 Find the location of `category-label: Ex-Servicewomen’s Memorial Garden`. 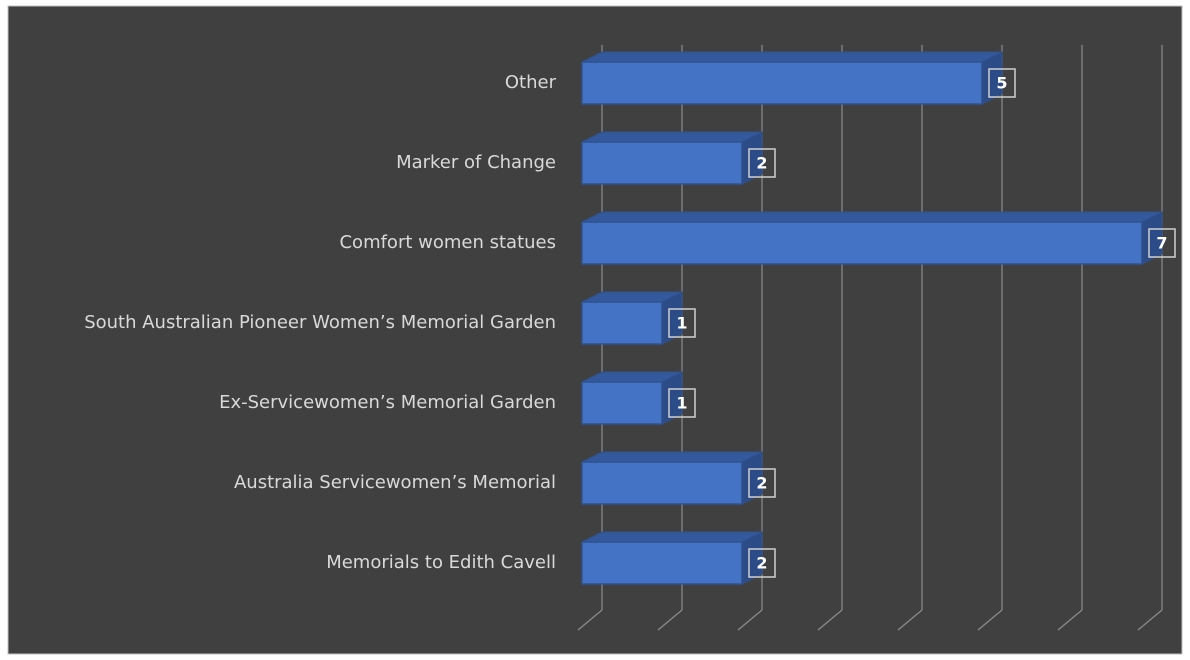

category-label: Ex-Servicewomen’s Memorial Garden is located at coordinates (387, 402).